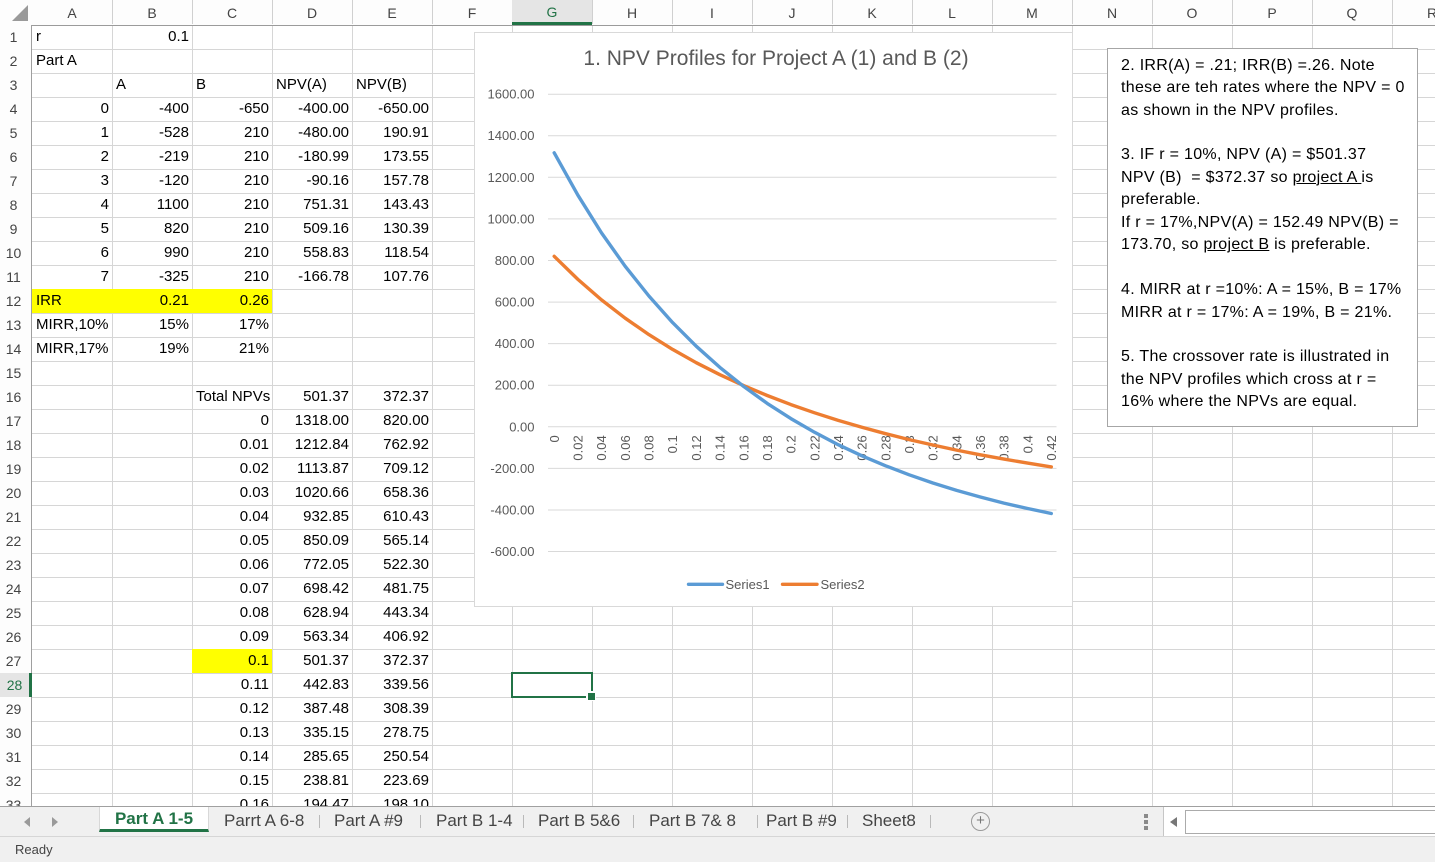 Image resolution: width=1435 pixels, height=862 pixels. What do you see at coordinates (696, 447) in the screenshot?
I see `svg-text: 0.12` at bounding box center [696, 447].